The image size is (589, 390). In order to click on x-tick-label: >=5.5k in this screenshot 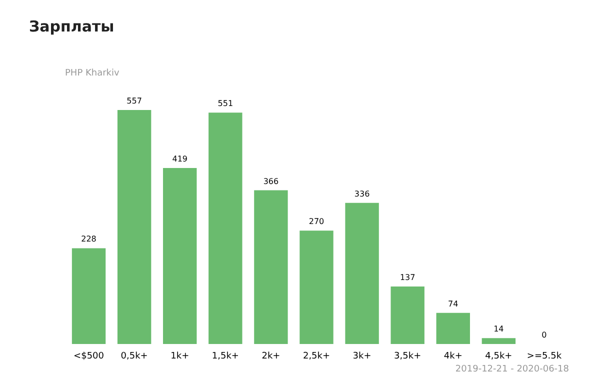, I will do `click(544, 357)`.